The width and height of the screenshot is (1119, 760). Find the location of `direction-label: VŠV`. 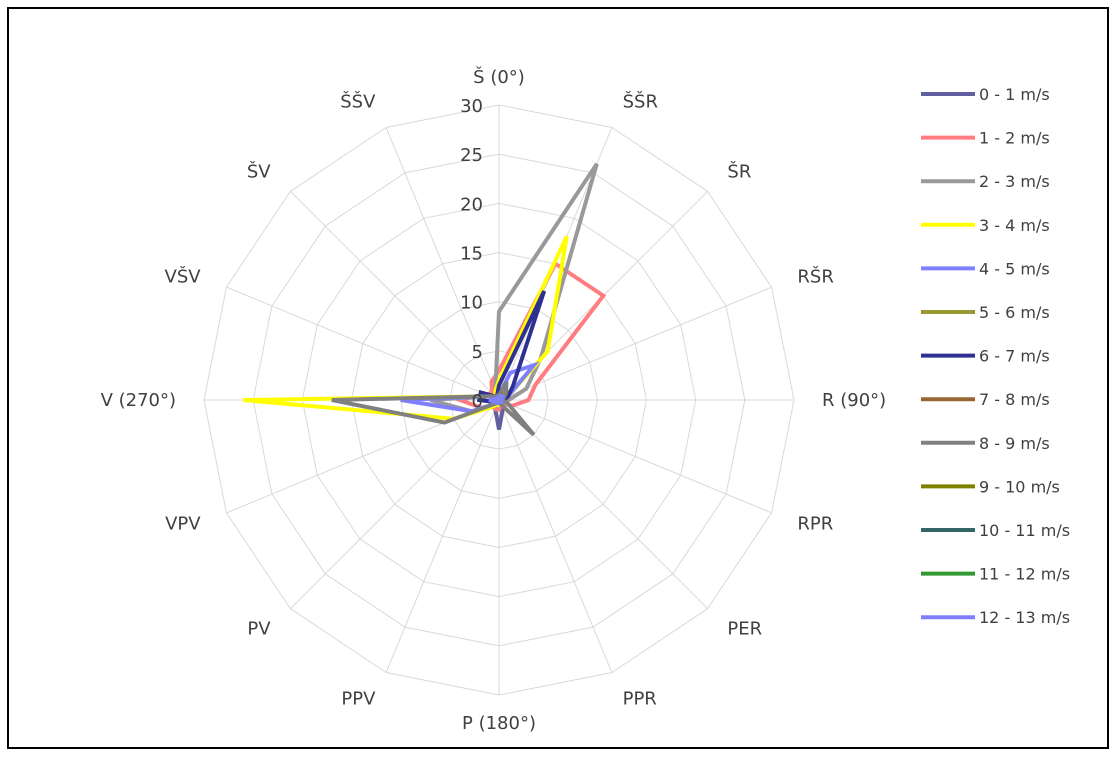

direction-label: VŠV is located at coordinates (183, 276).